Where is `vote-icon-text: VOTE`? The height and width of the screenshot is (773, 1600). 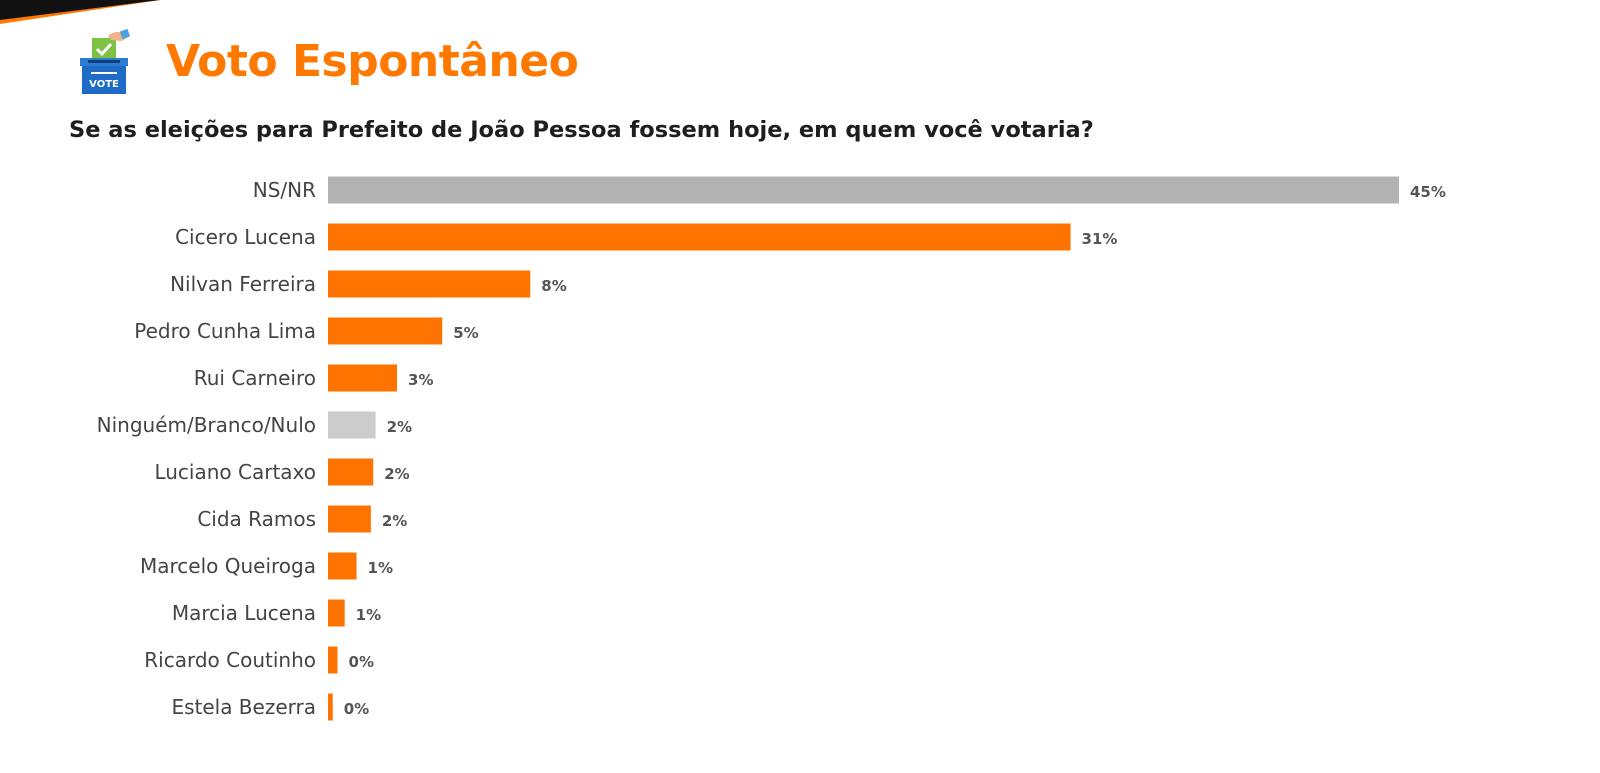 vote-icon-text: VOTE is located at coordinates (104, 84).